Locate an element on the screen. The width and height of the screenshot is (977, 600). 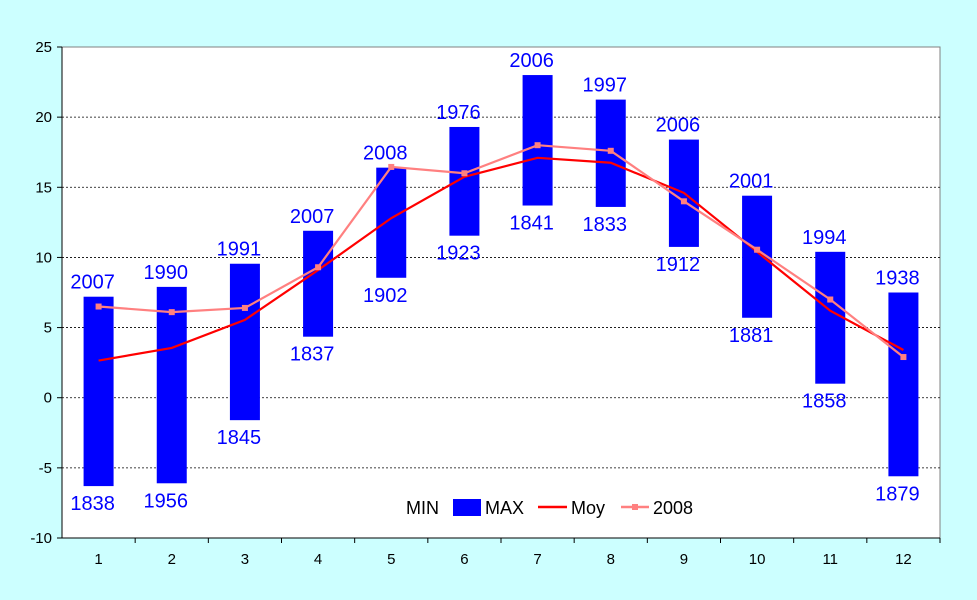
y-tick-label: 0 is located at coordinates (48, 398).